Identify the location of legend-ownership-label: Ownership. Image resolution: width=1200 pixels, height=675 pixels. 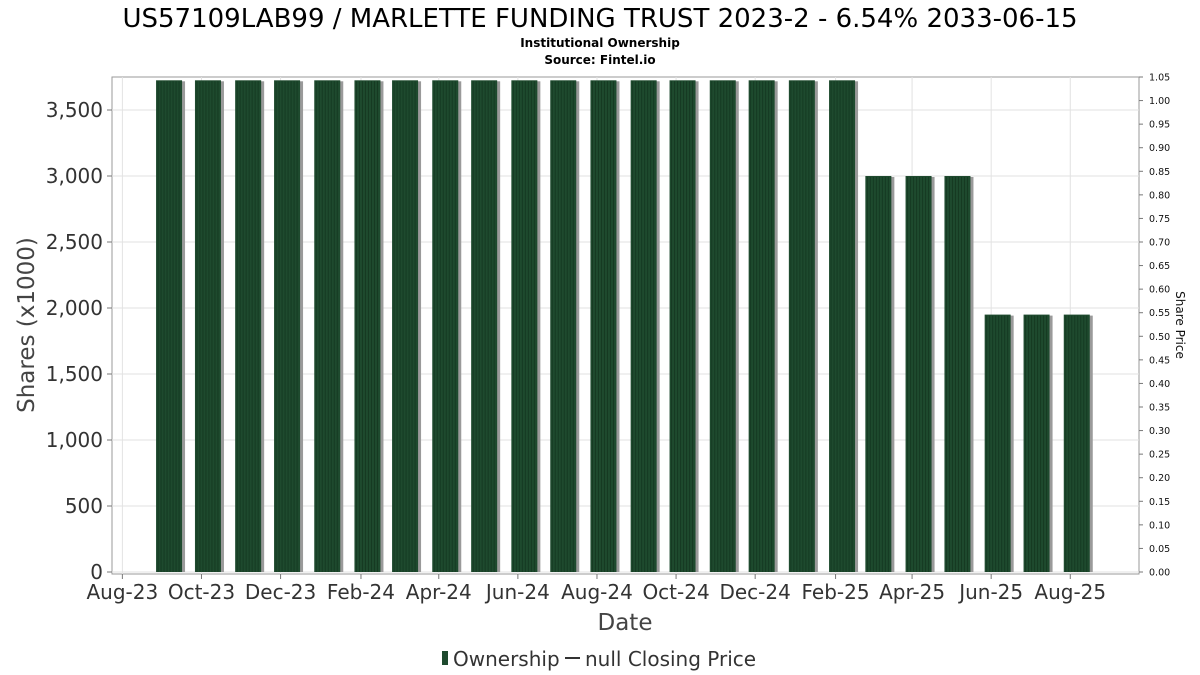
(506, 659).